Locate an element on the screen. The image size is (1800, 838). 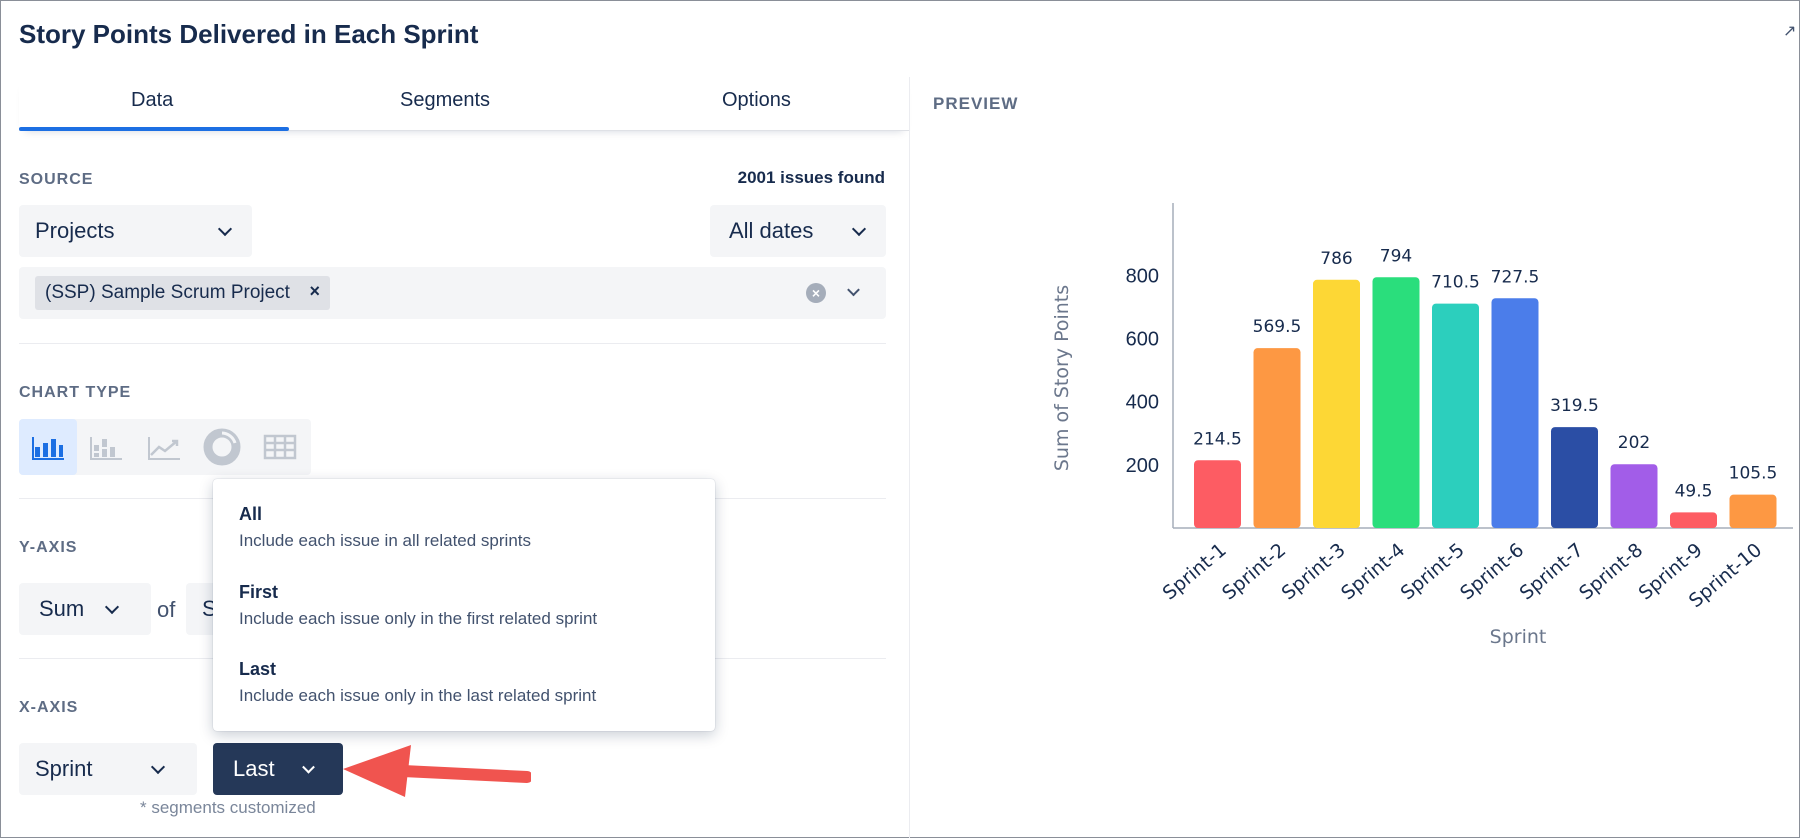
date-range-select: All dates is located at coordinates (798, 231).